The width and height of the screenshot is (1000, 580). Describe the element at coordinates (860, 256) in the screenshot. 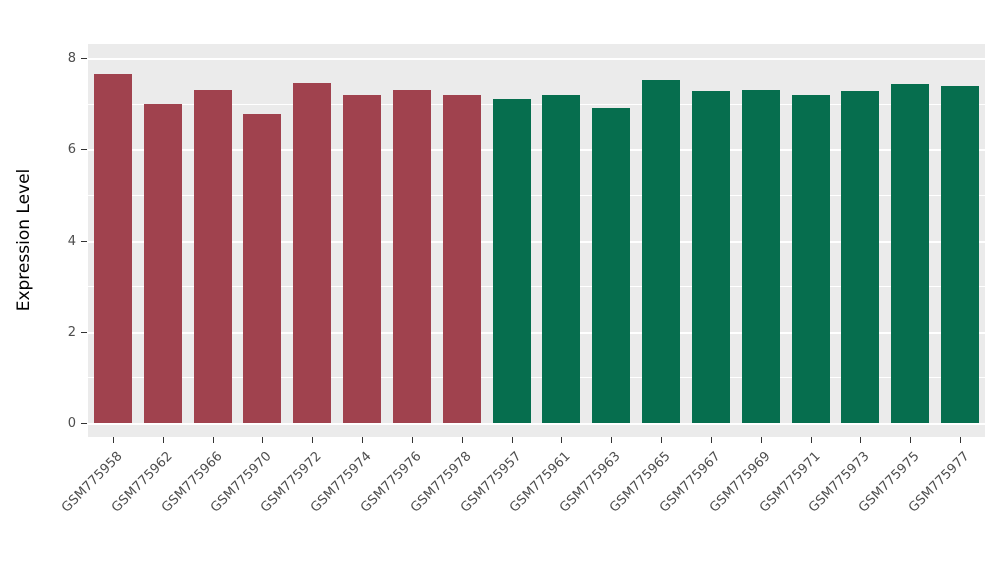

I see `bar-GSM775973` at that location.